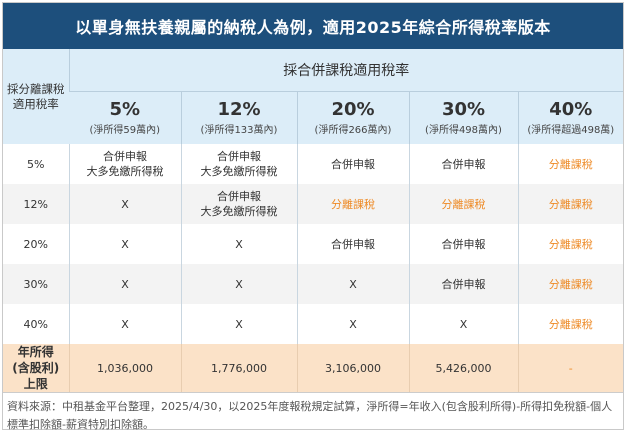  What do you see at coordinates (463, 131) in the screenshot?
I see `rate-note: (淨所得498萬內)` at bounding box center [463, 131].